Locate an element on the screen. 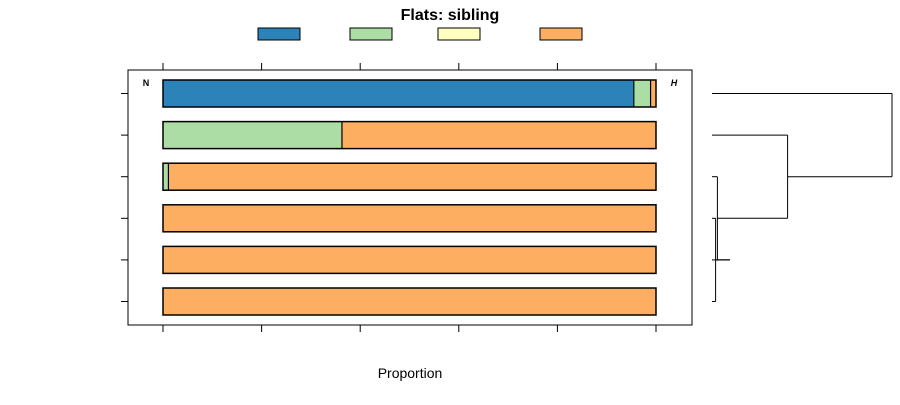  legend is located at coordinates (420, 34).